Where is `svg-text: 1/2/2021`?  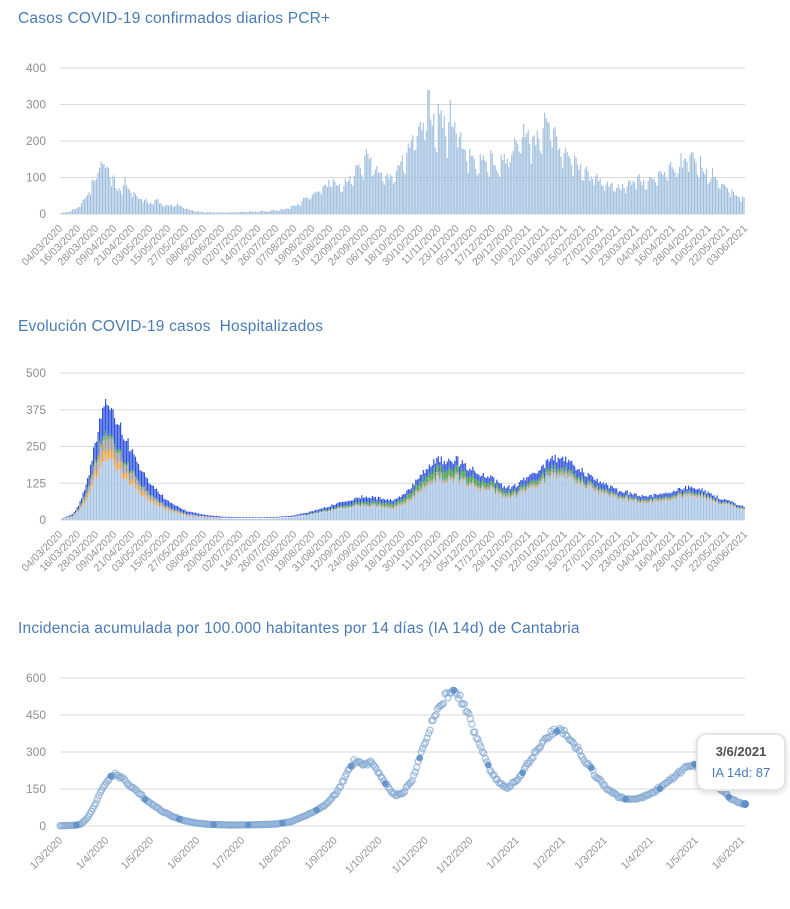
svg-text: 1/2/2021 is located at coordinates (549, 853).